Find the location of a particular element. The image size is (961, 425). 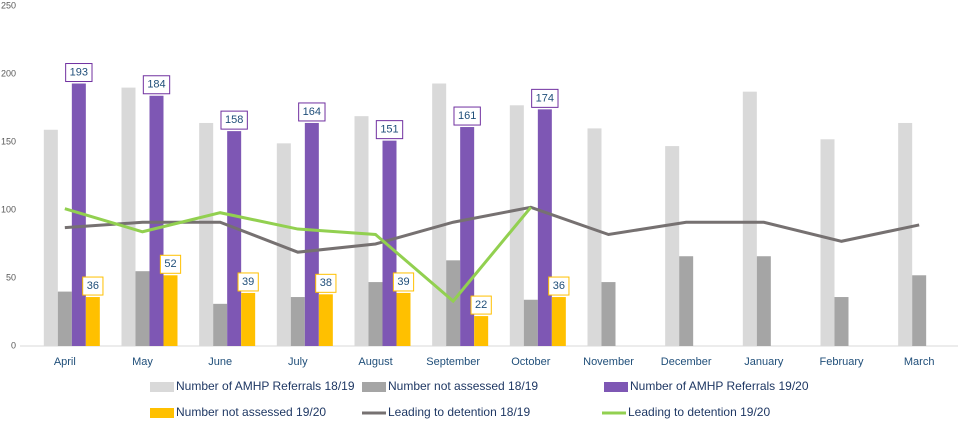

legend-label: Number not assessed 18/19 is located at coordinates (463, 386).